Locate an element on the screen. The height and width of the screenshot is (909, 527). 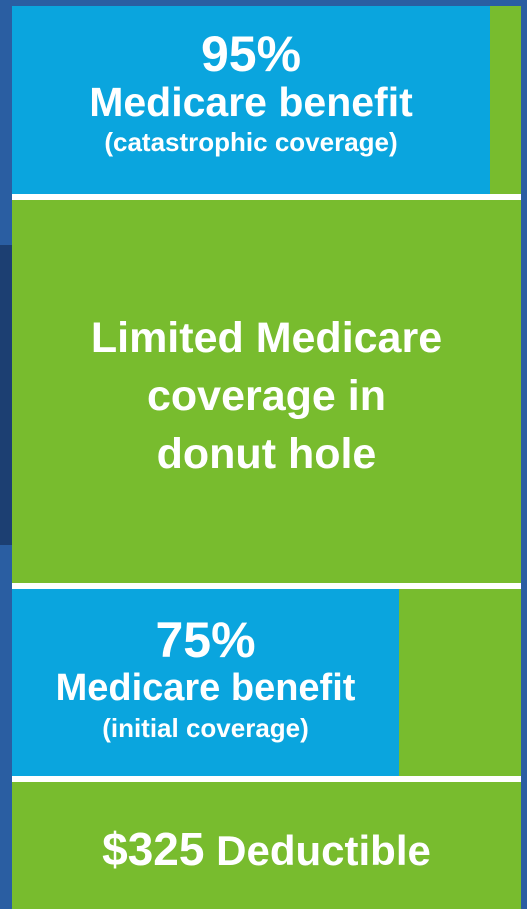
initial-note: (initial coverage) is located at coordinates (205, 728).